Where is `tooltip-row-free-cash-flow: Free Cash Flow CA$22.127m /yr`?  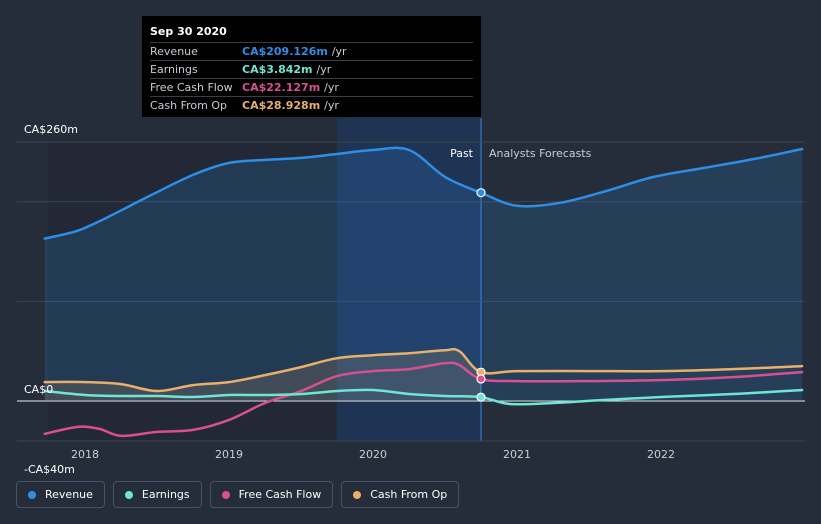 tooltip-row-free-cash-flow: Free Cash Flow CA$22.127m /yr is located at coordinates (311, 87).